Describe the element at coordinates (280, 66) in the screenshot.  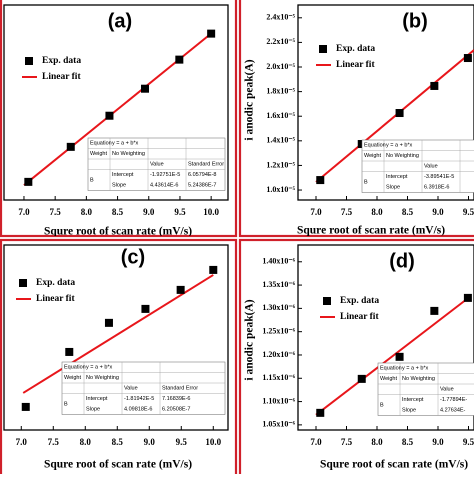
I see `y-tick-label: 2.0x10⁻⁵` at that location.